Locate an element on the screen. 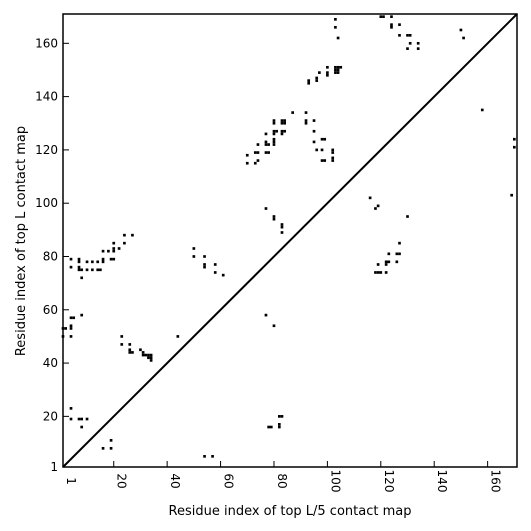 The image size is (531, 531). x-tick-label: 40 is located at coordinates (175, 480).